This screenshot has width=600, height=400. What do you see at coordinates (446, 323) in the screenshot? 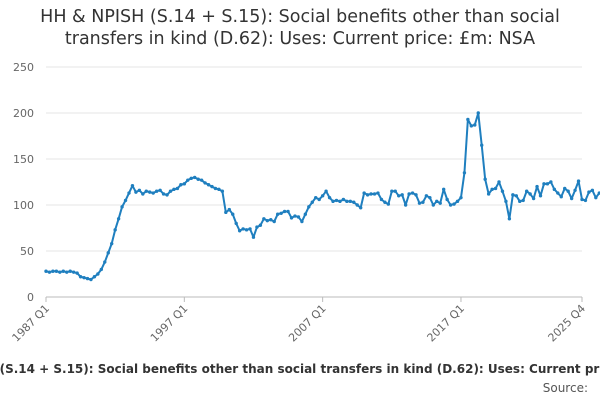
I see `x-tick-label-3: 2017 Q1` at bounding box center [446, 323].